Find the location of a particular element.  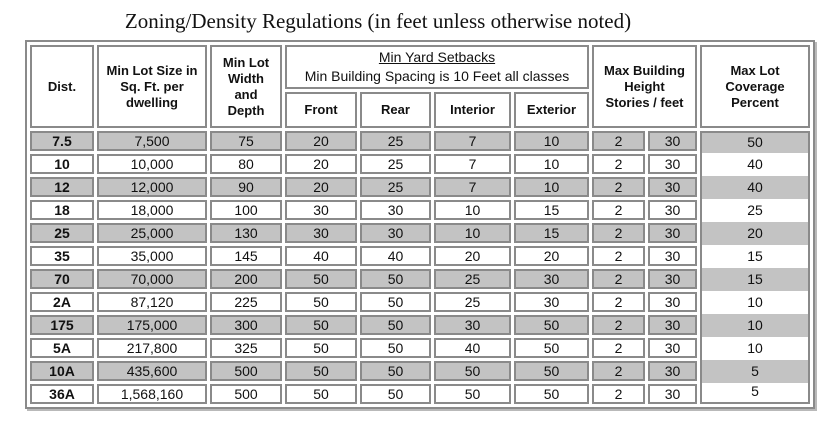

header-dist: Dist. is located at coordinates (62, 86).